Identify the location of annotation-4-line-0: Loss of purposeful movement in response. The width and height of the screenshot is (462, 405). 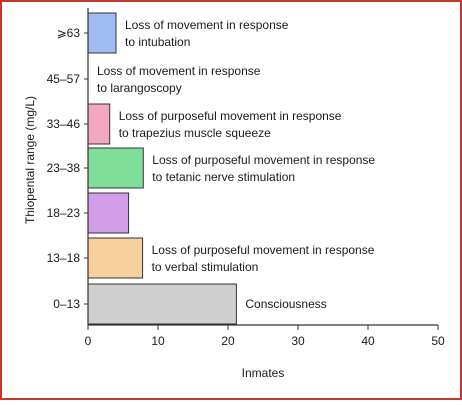
(230, 116).